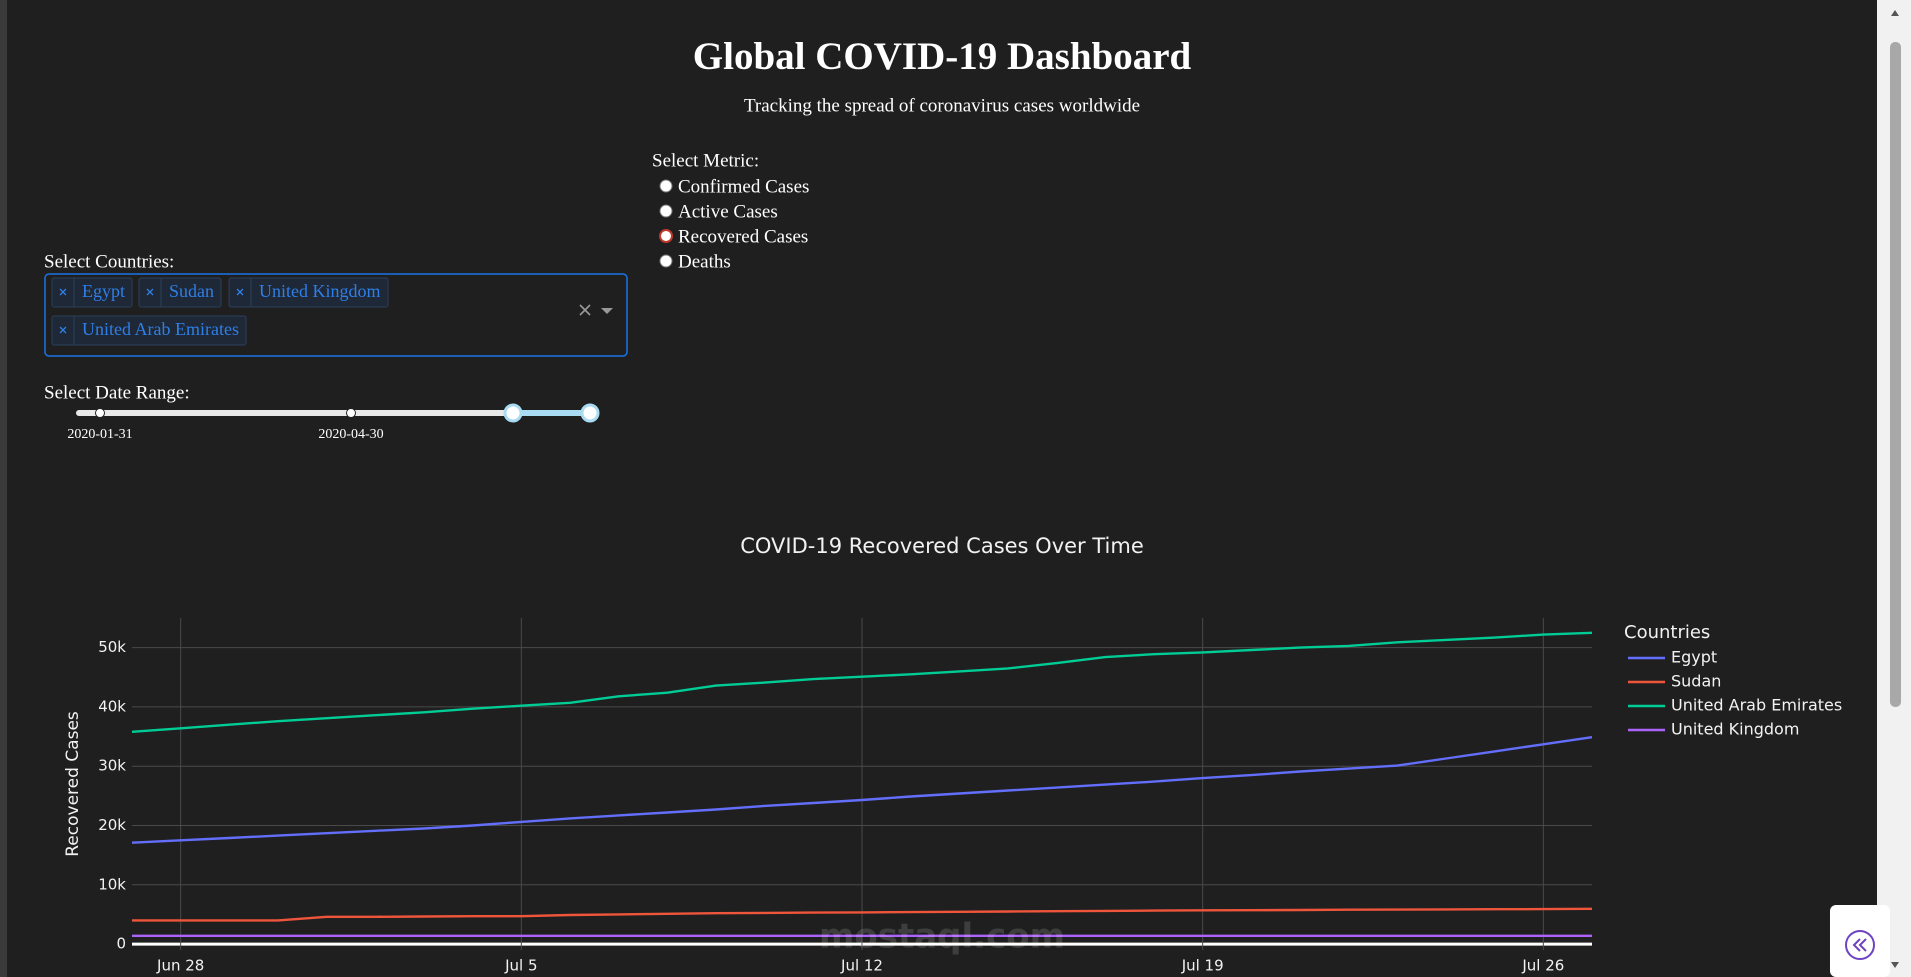  I want to click on chart-title: COVID-19 Recovered Cases Over Time, so click(942, 546).